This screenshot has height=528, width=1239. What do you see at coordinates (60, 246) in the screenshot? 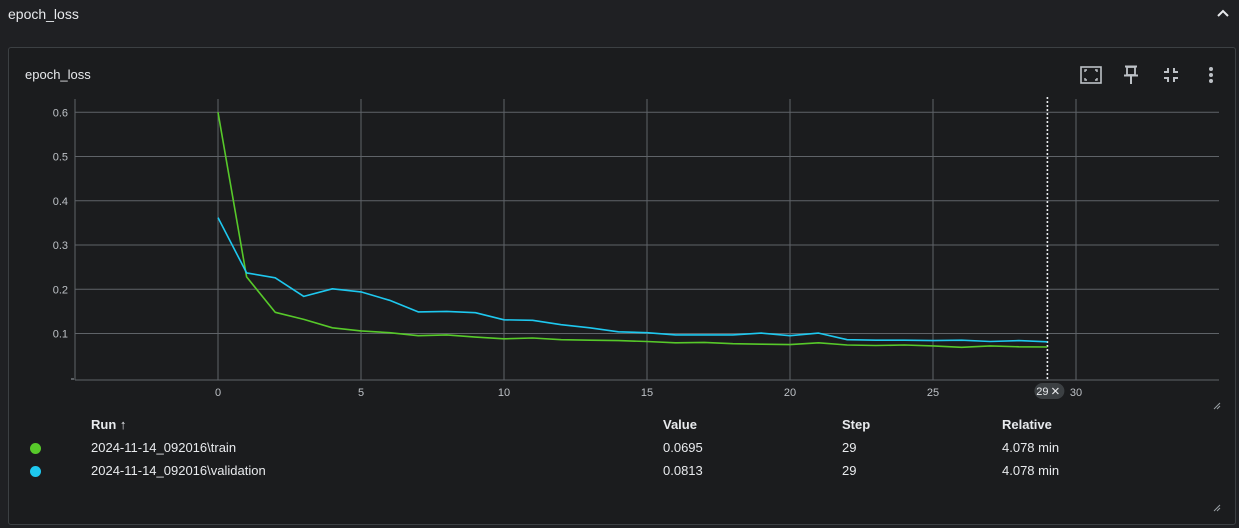
I see `y-tick-label: 0.3` at bounding box center [60, 246].